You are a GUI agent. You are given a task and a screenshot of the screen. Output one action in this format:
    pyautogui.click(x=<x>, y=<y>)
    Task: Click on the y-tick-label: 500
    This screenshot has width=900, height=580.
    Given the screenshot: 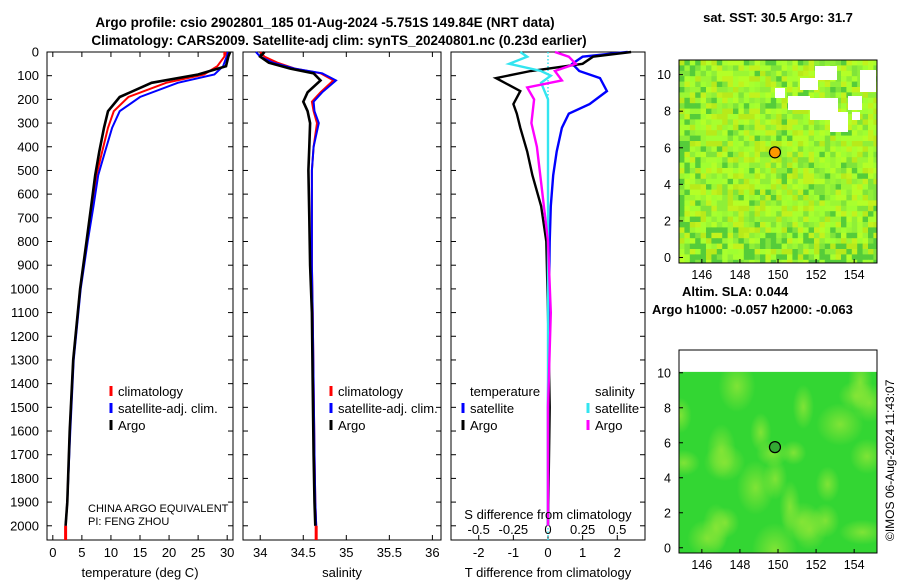 What is the action you would take?
    pyautogui.click(x=28, y=170)
    